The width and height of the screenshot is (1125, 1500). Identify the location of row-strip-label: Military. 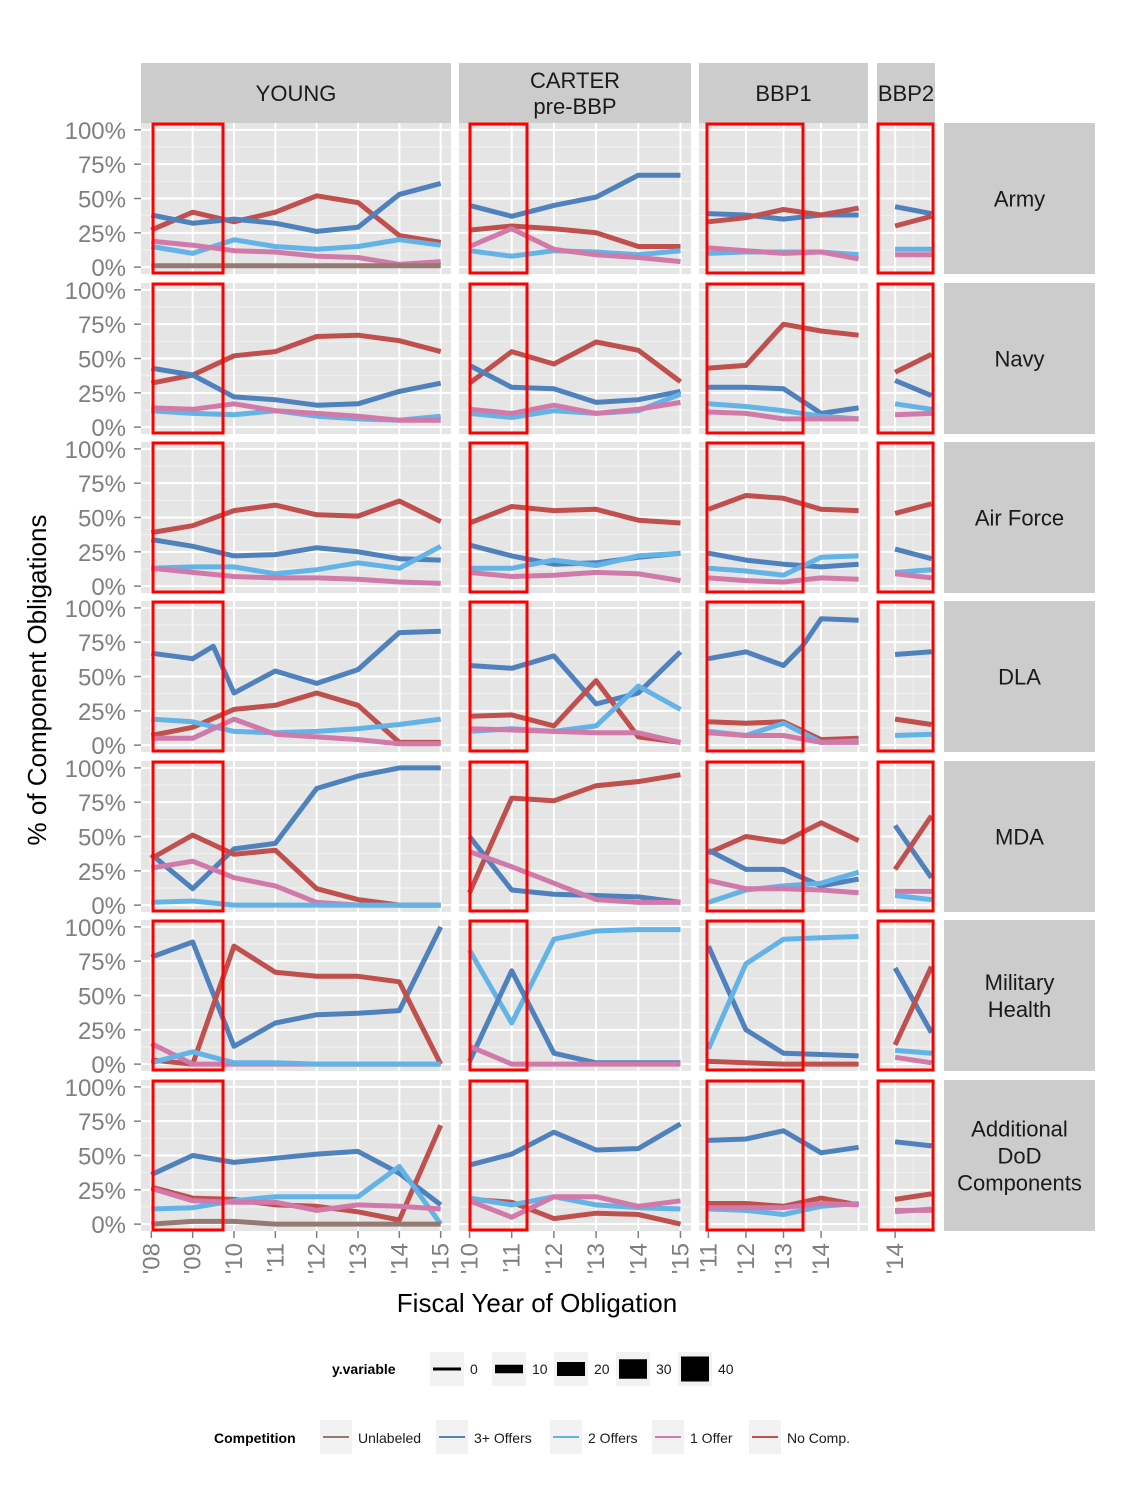
(1020, 982).